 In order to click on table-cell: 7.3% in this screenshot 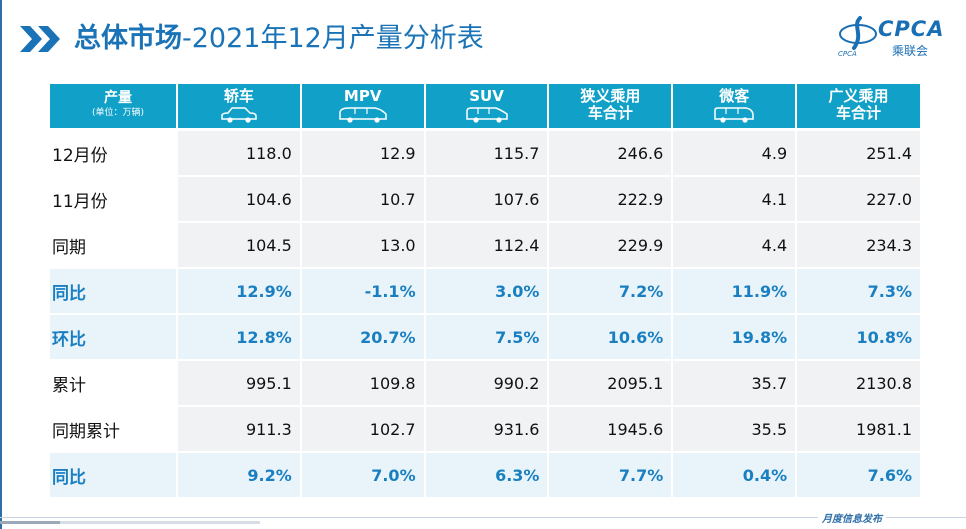, I will do `click(858, 291)`.